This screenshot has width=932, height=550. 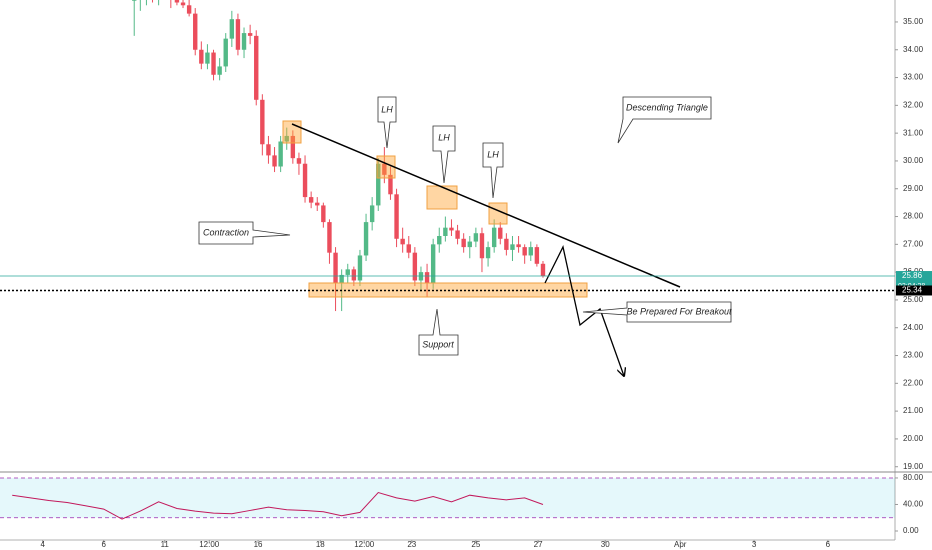 I want to click on price-label: 25.34, so click(x=912, y=290).